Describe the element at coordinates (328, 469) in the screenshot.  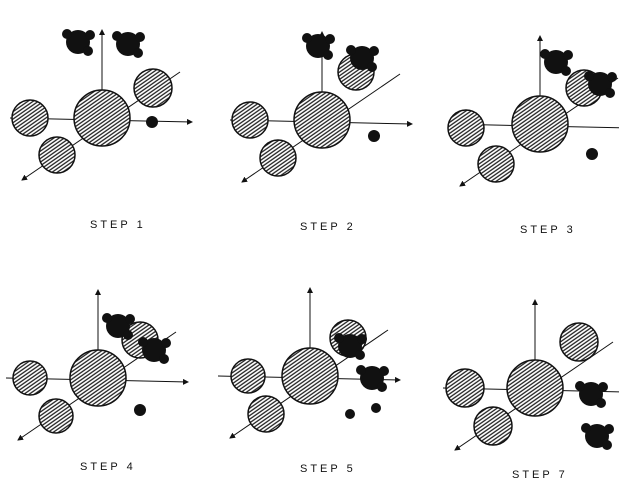
I see `step-label: STEP 5` at that location.